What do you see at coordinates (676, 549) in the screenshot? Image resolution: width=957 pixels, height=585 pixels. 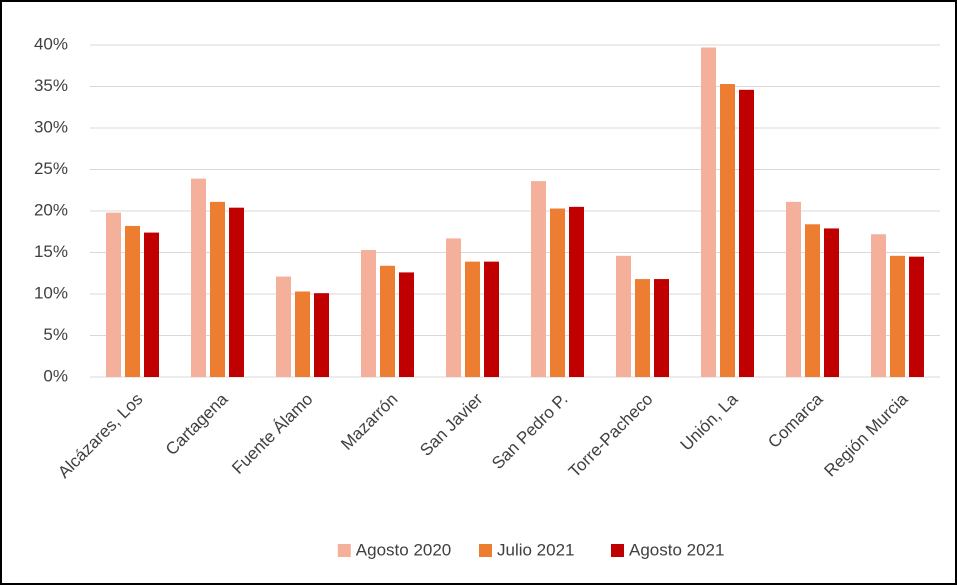 I see `legend-label: Agosto 2021` at bounding box center [676, 549].